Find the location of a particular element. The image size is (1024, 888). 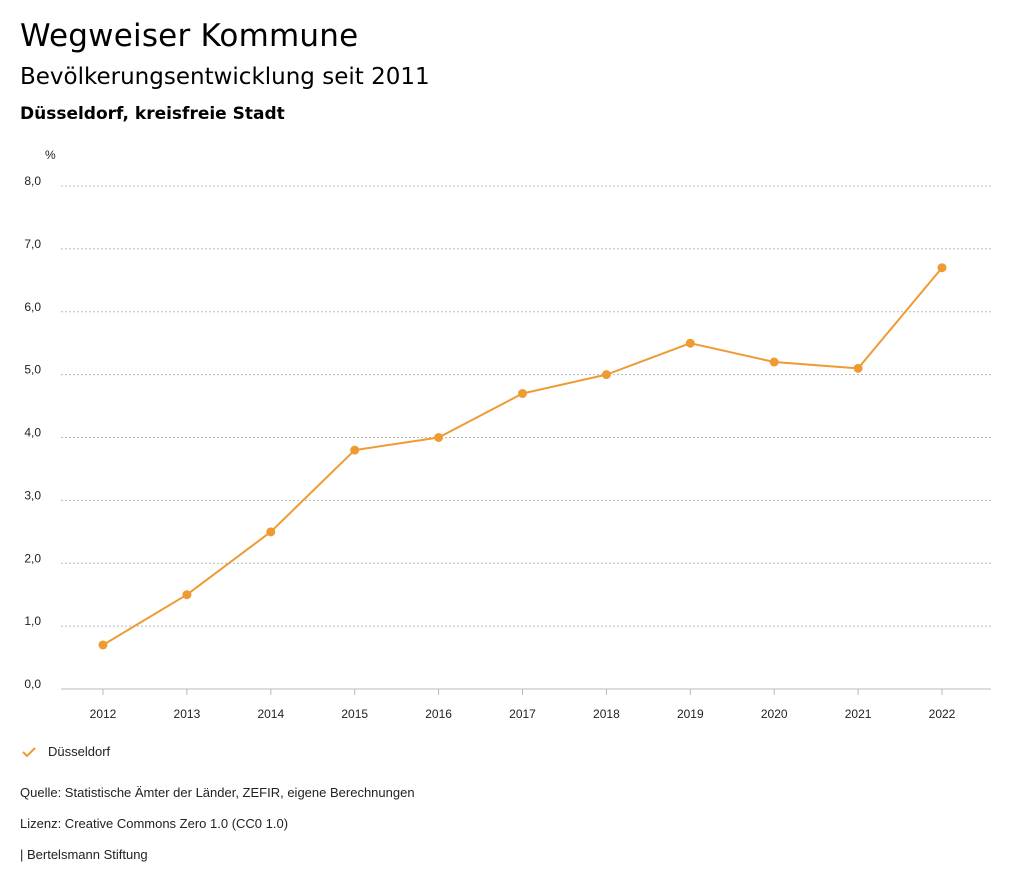

x-tick-label: 2012 is located at coordinates (103, 714).